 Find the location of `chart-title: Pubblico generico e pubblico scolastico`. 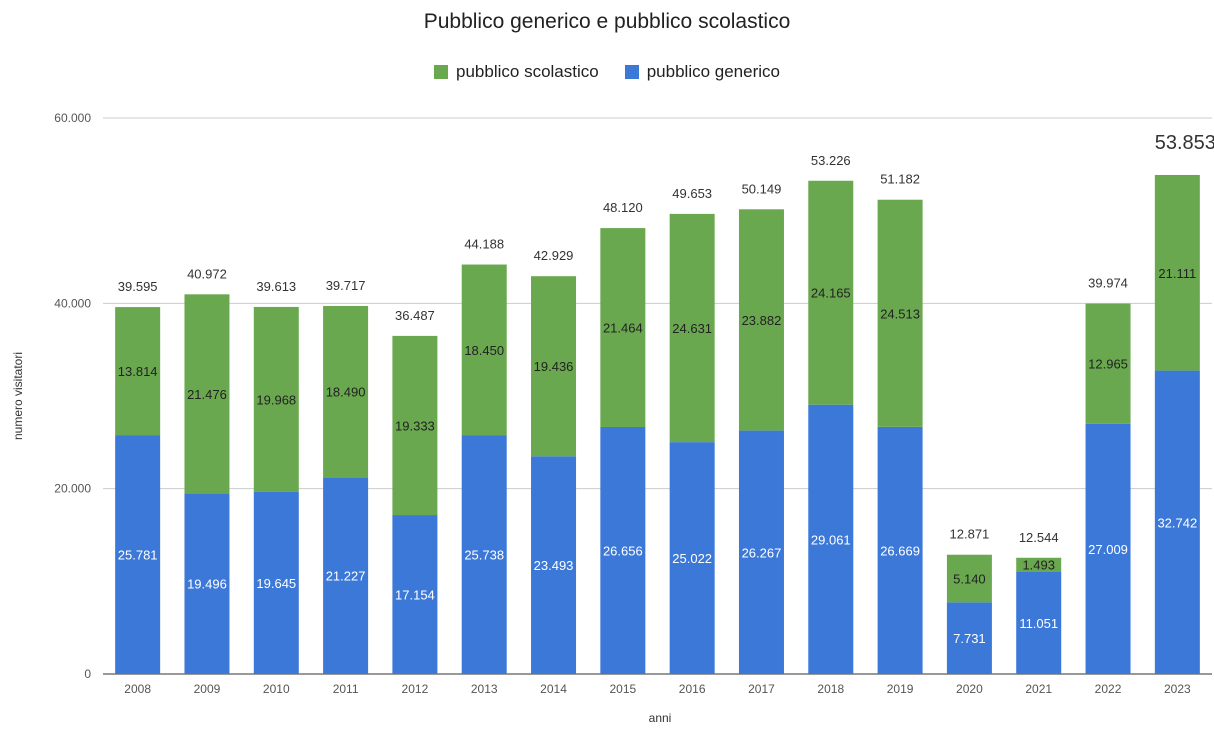

chart-title: Pubblico generico e pubblico scolastico is located at coordinates (607, 21).